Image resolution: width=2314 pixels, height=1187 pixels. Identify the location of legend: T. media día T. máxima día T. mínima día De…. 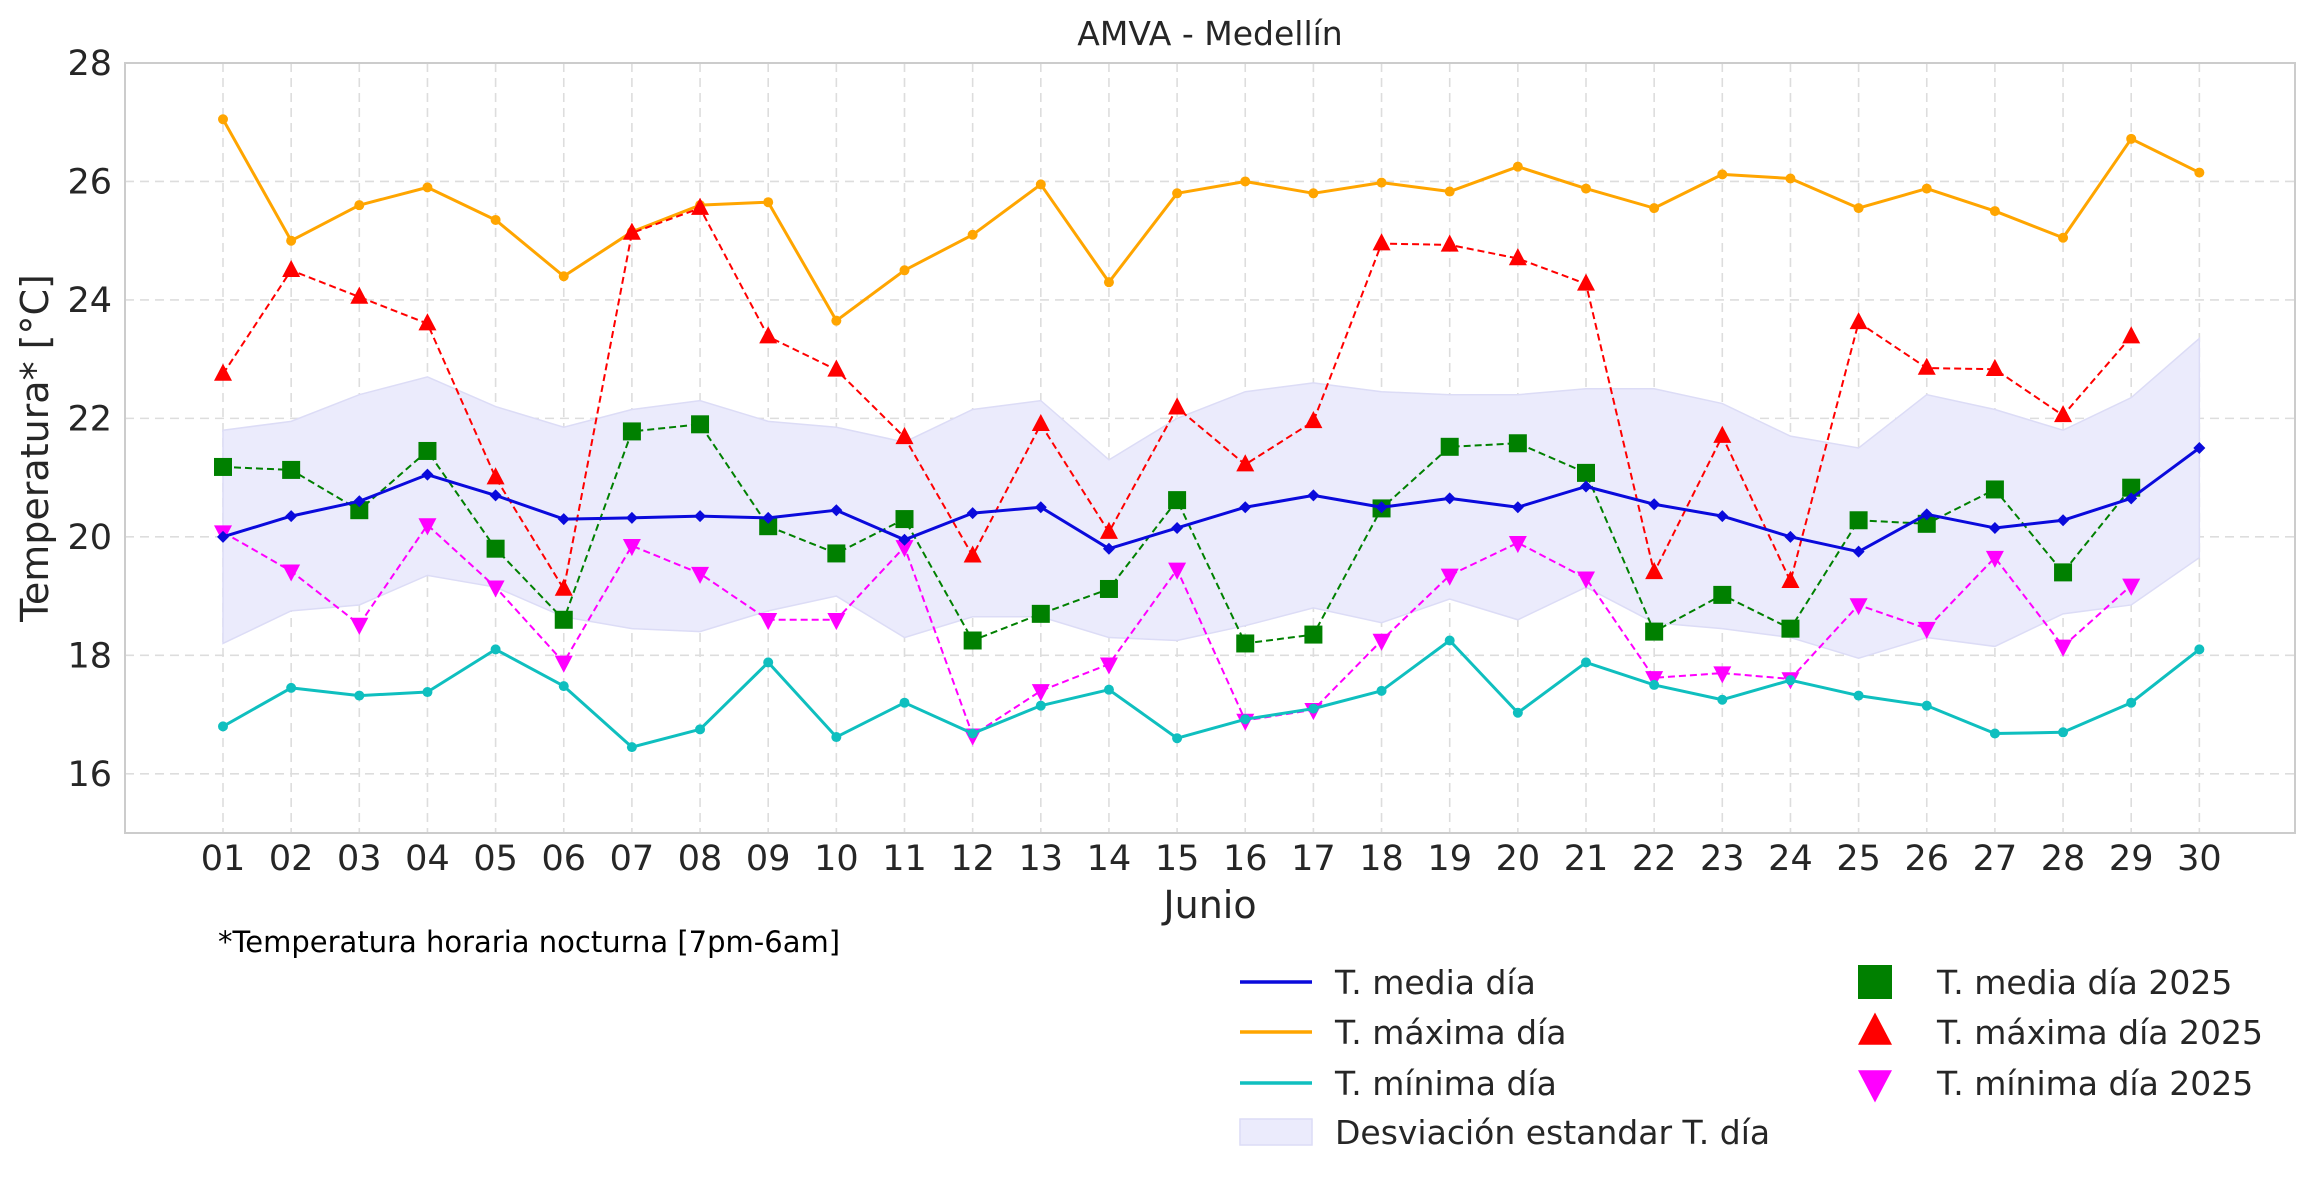
(1751, 1057).